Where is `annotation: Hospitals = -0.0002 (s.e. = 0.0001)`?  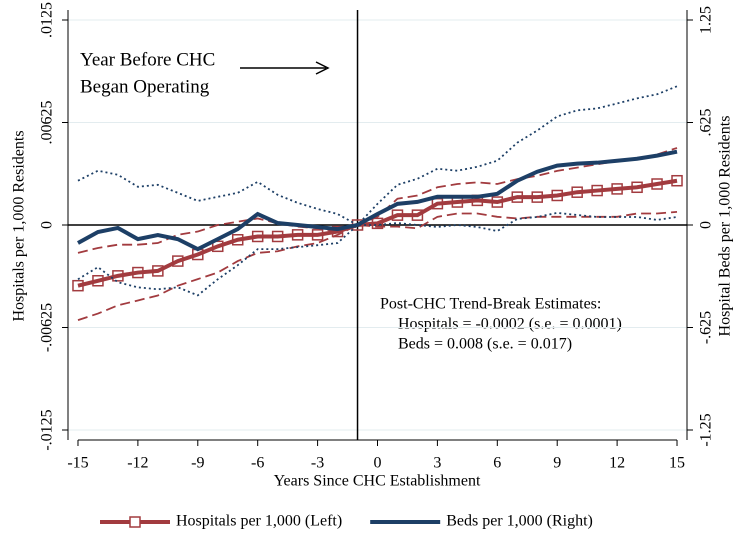
annotation: Hospitals = -0.0002 (s.e. = 0.0001) is located at coordinates (510, 324).